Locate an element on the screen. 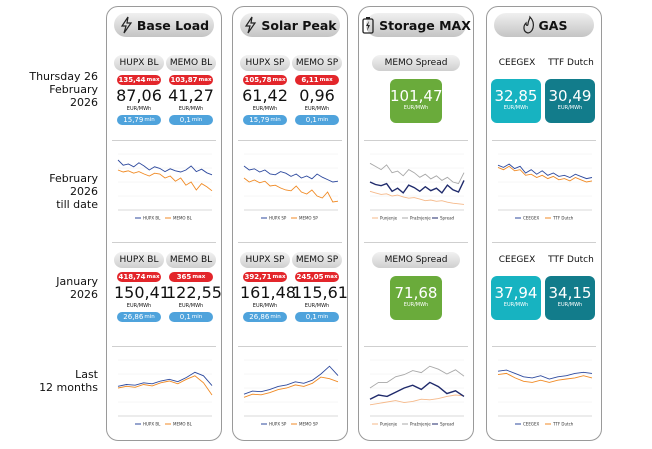 The width and height of the screenshot is (652, 449). legend-label: HUPX SP is located at coordinates (278, 424).